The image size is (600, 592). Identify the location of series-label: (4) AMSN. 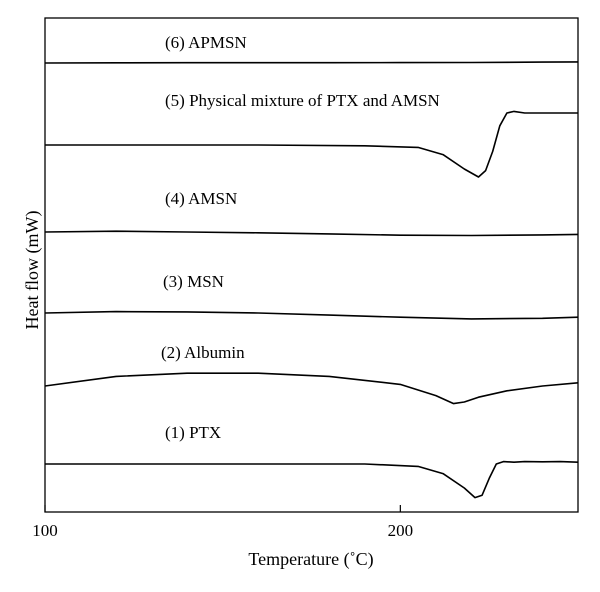
(201, 198).